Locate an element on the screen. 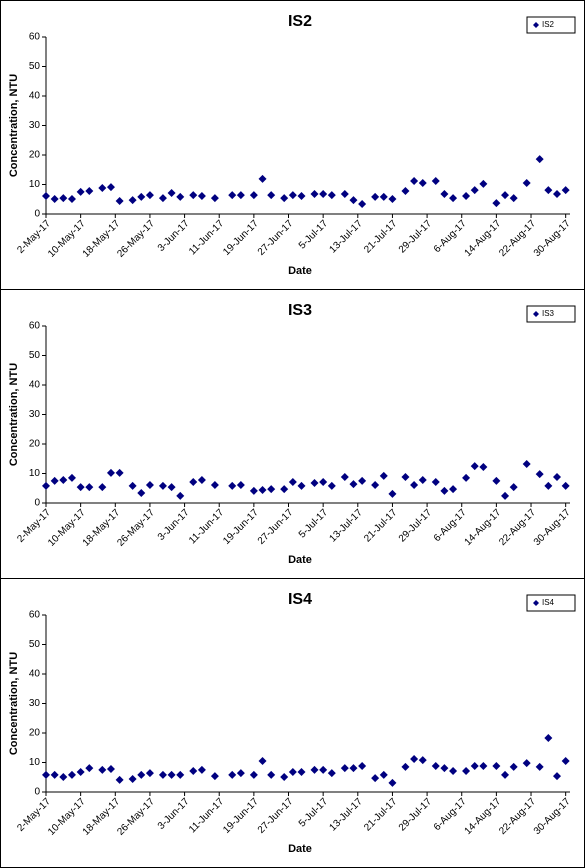 The image size is (585, 868). x-tick-label: 13-Jul-17 is located at coordinates (347, 815).